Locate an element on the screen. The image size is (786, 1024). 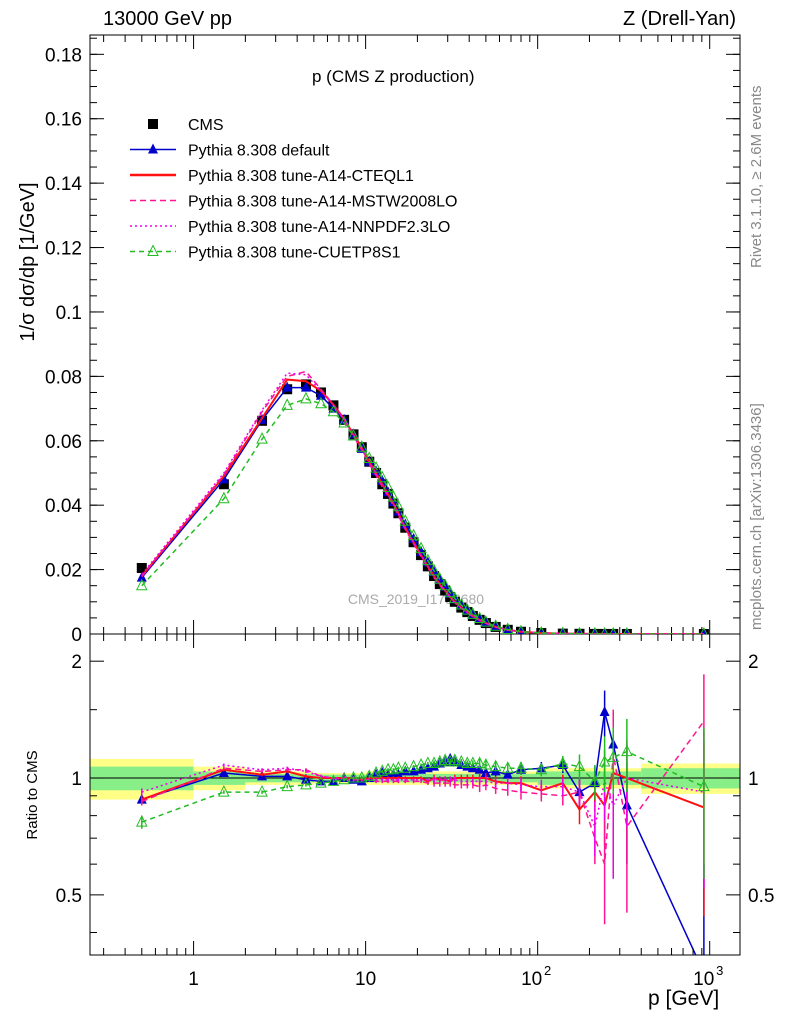
y-tick-label: 0.04 is located at coordinates (63, 506).